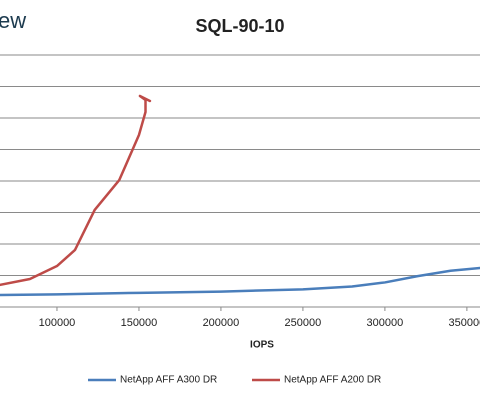 This screenshot has width=480, height=401. I want to click on legend-label: NetApp AFF A200 DR, so click(332, 380).